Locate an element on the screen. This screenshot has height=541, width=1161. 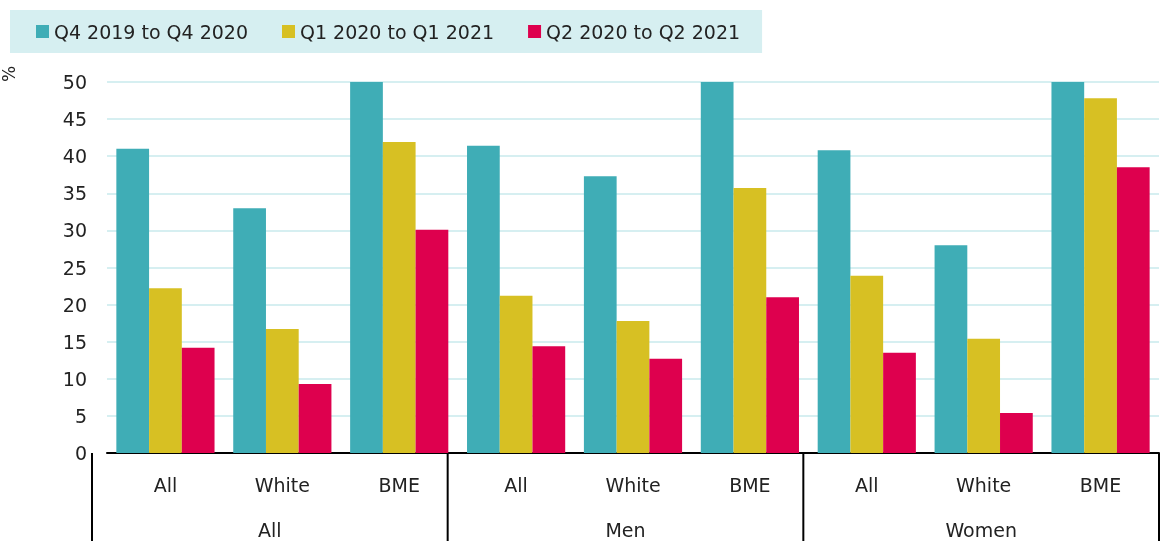
y-tick-label: 5 is located at coordinates (80, 415).